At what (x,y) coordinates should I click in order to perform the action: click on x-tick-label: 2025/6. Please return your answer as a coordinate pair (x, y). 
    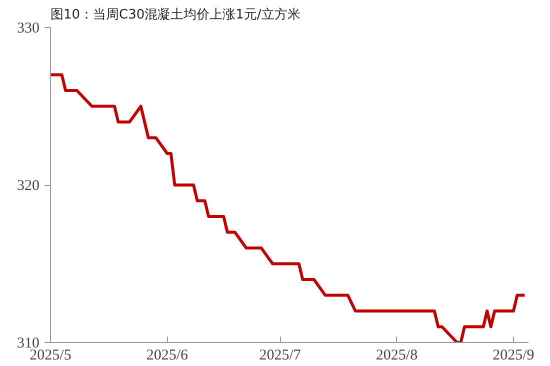
    Looking at the image, I should click on (167, 356).